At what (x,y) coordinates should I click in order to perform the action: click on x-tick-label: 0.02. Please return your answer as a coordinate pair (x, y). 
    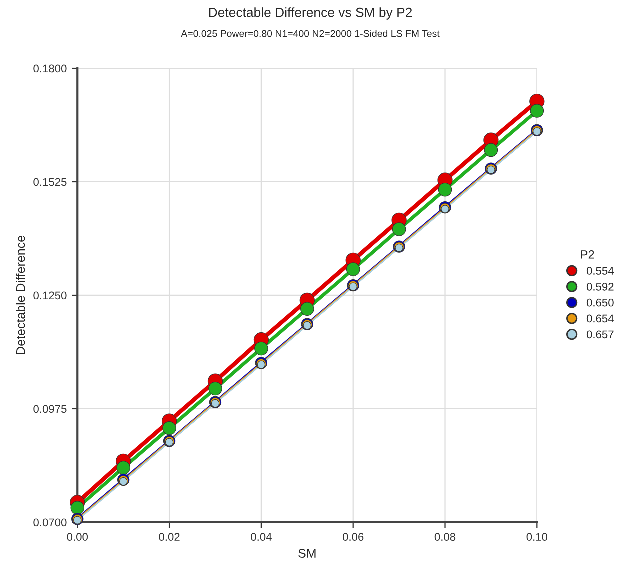
    Looking at the image, I should click on (169, 537).